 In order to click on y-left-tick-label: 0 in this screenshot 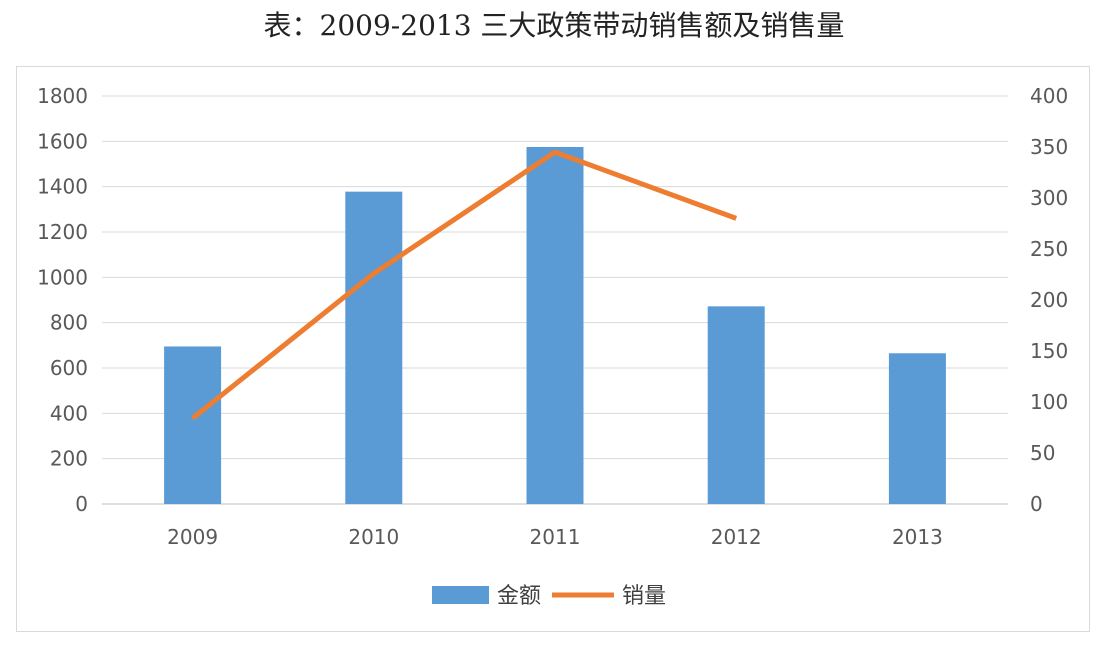, I will do `click(81, 504)`.